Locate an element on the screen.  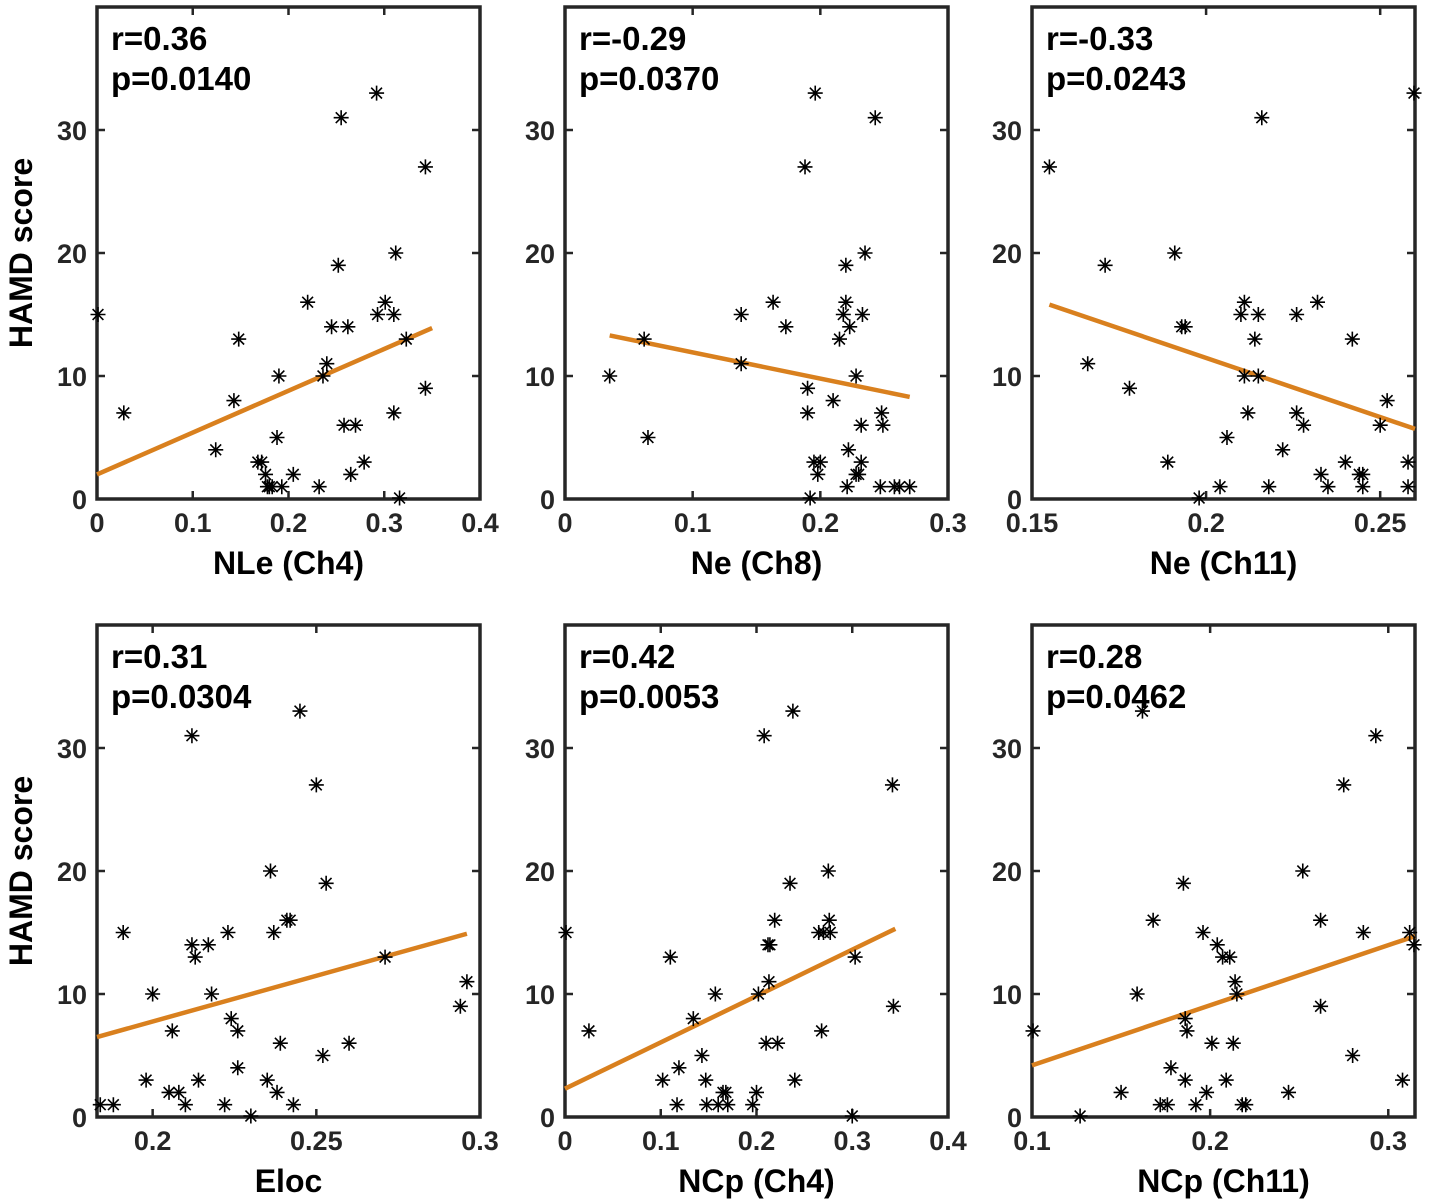
x-axis-label: Ne (Ch11) is located at coordinates (1224, 563).